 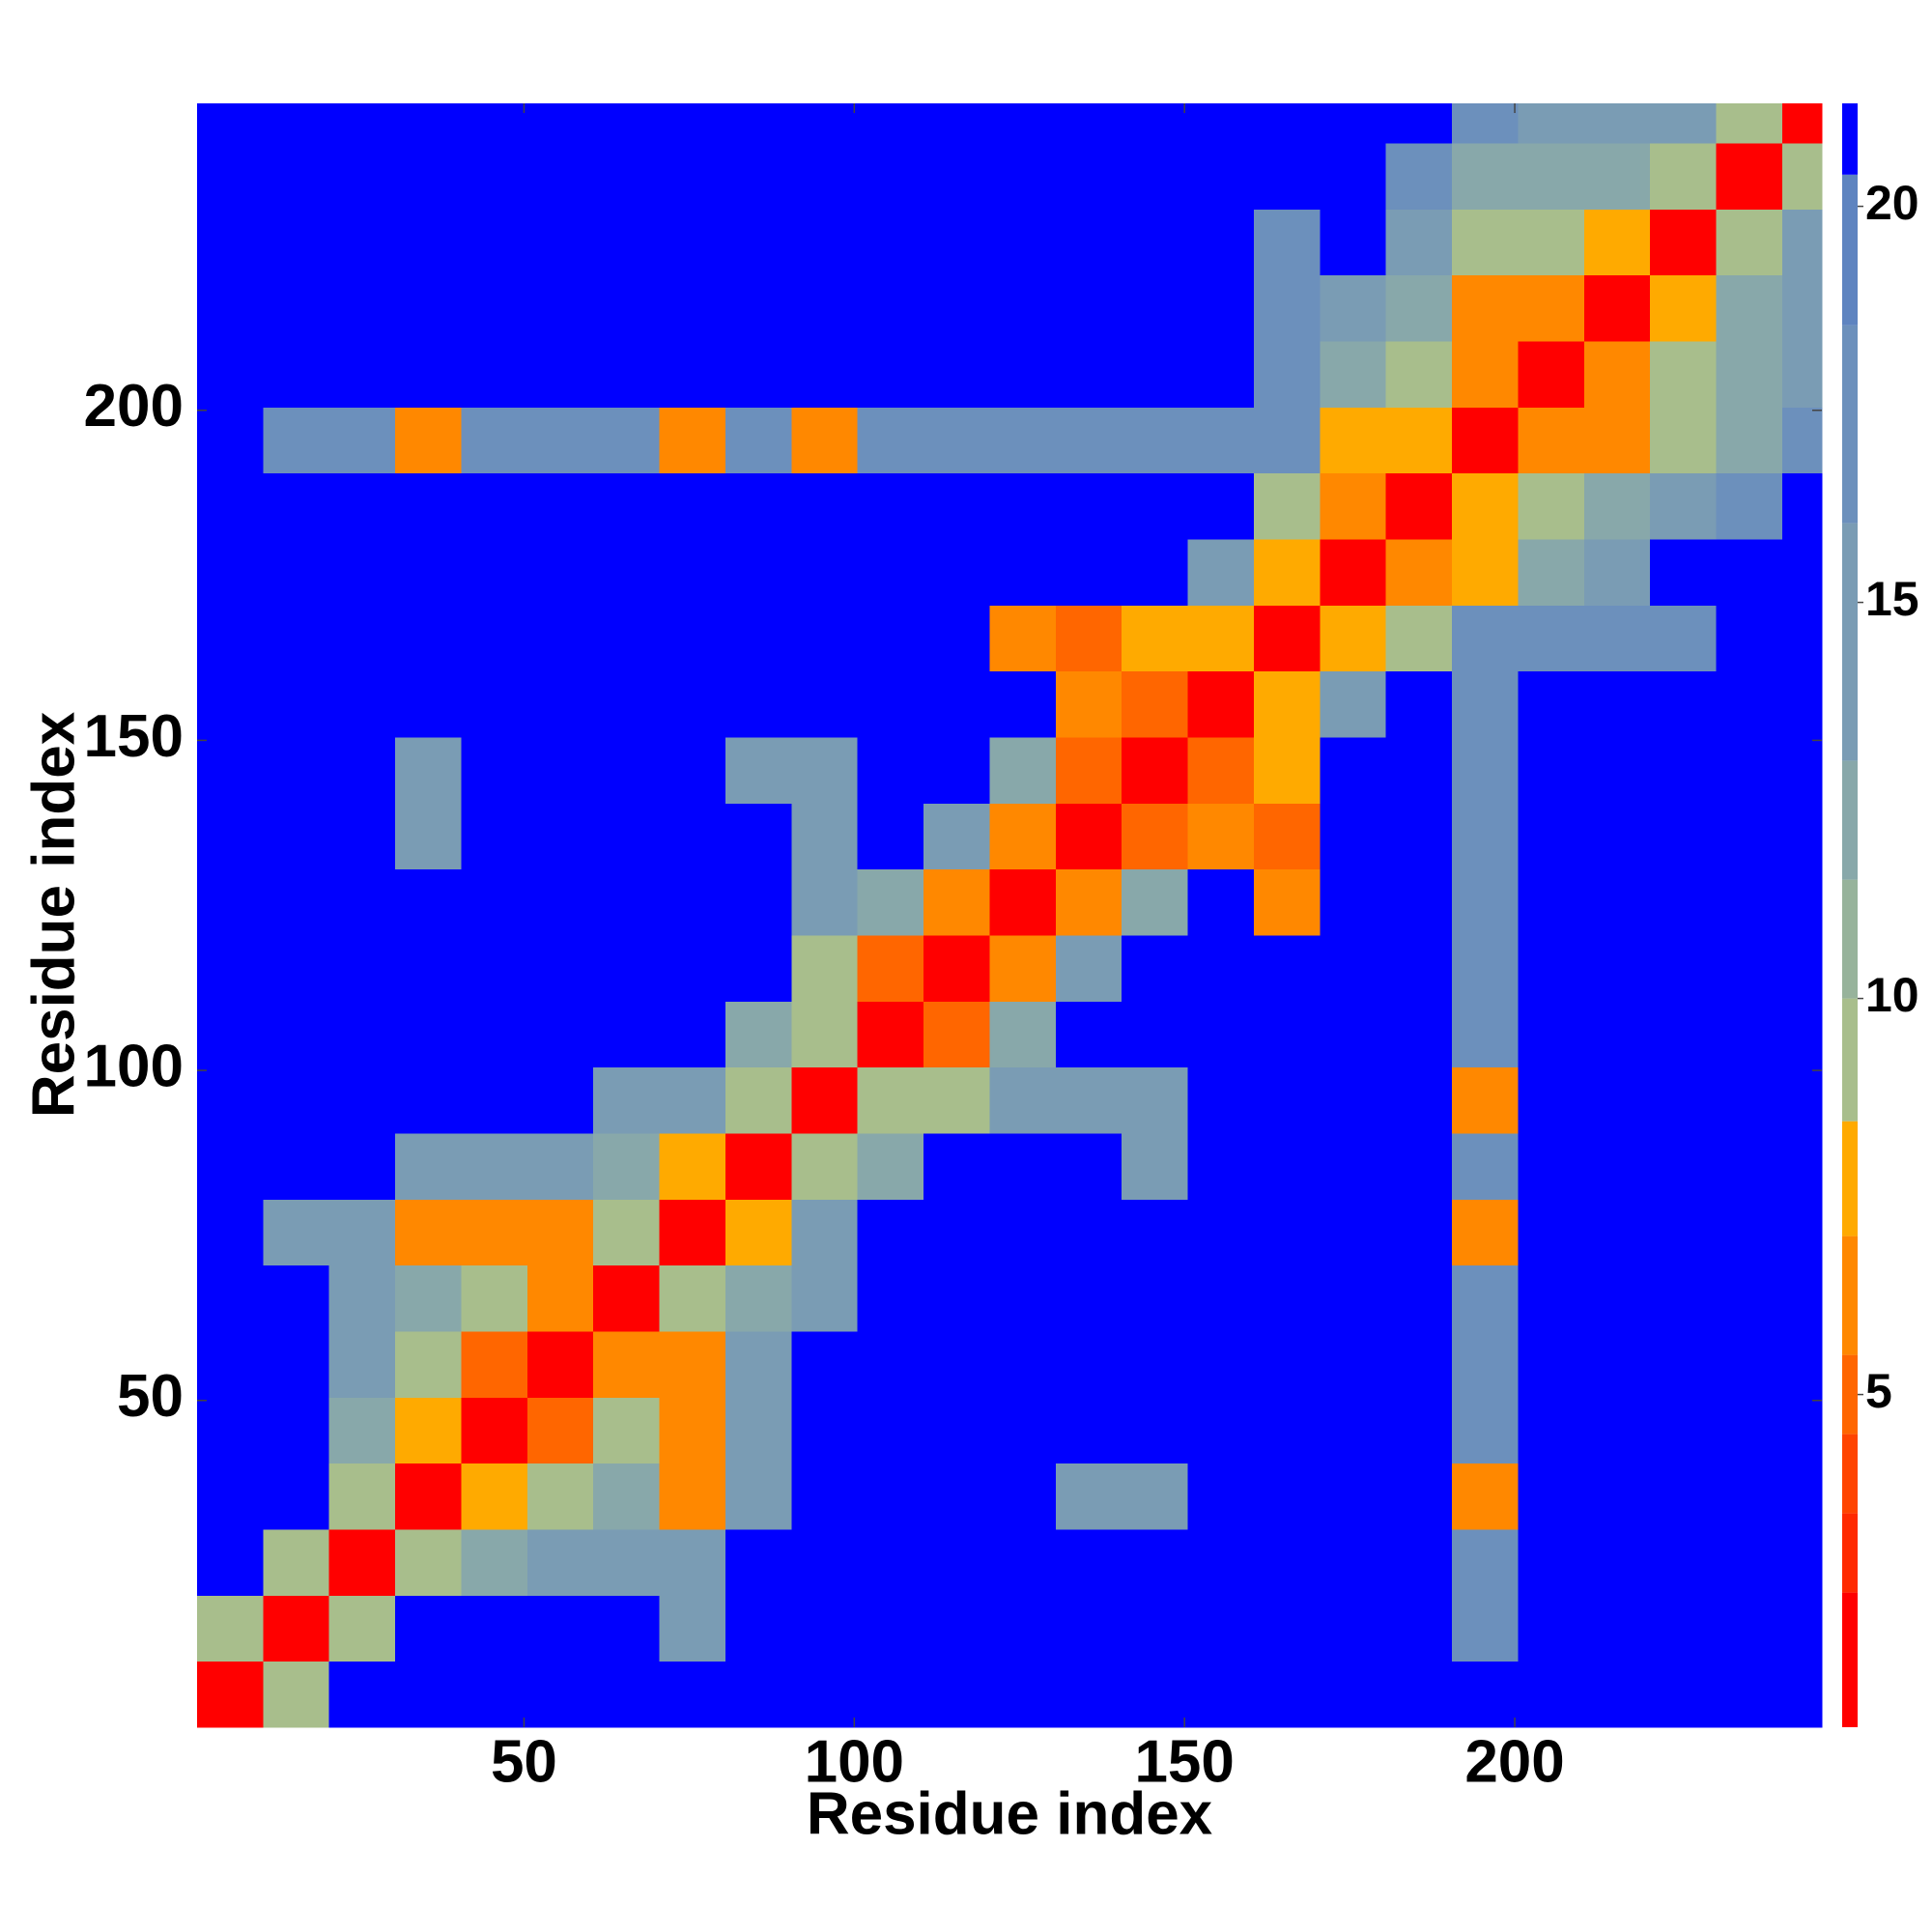 I want to click on x-tick-label: 200, so click(x=1514, y=1761).